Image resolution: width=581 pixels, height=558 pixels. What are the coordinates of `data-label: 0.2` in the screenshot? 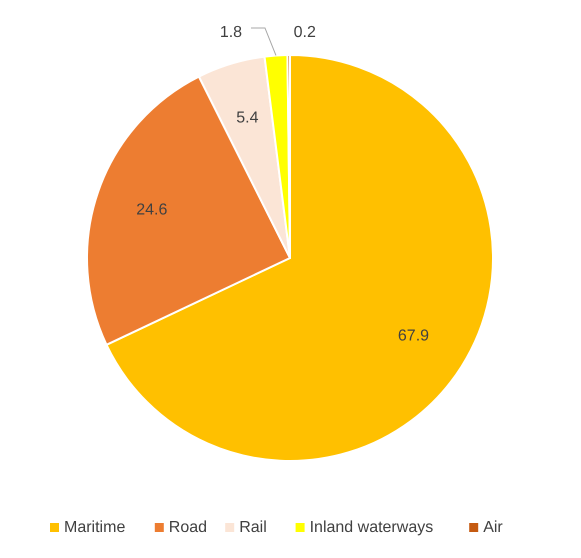 It's located at (305, 33).